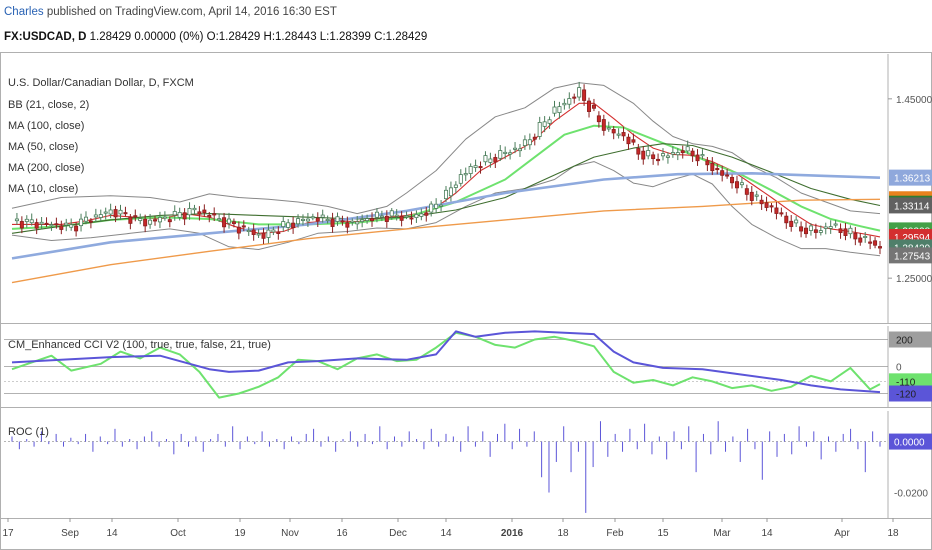 This screenshot has height=550, width=932. Describe the element at coordinates (446, 362) in the screenshot. I see `cci-line-cci-slow` at that location.